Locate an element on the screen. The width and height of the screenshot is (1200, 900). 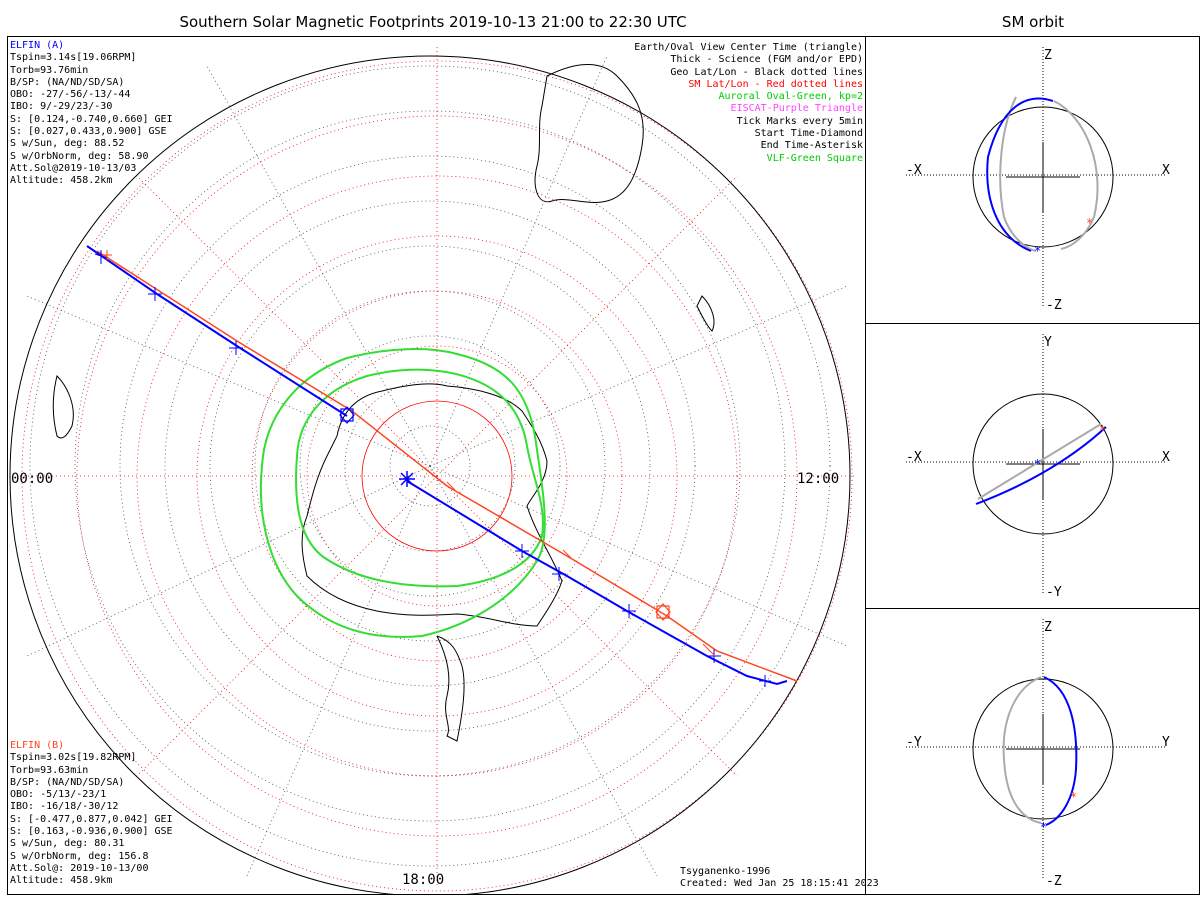
elfin-b-name: ELFIN (B) is located at coordinates (37, 745).